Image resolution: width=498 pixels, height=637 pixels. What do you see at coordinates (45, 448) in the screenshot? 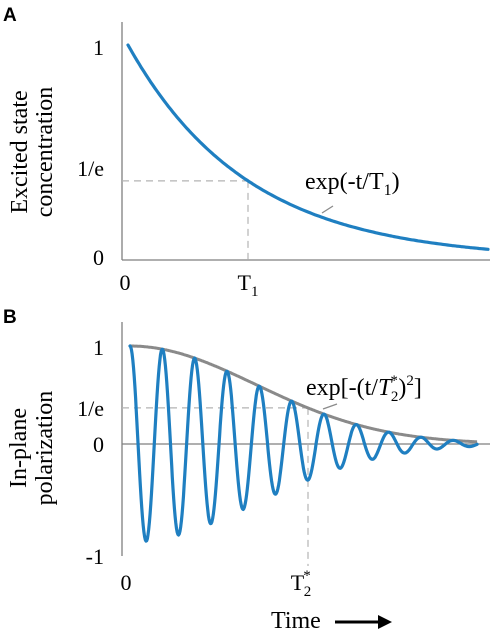
I see `panel-b-ylabel-line2: polarization` at bounding box center [45, 448].